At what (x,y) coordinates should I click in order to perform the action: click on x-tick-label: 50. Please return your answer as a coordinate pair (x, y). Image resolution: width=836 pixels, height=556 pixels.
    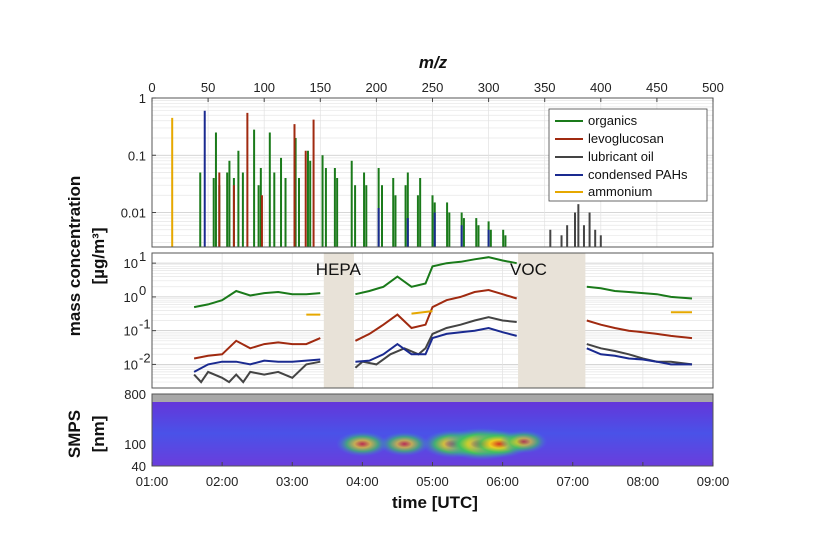
    Looking at the image, I should click on (208, 87).